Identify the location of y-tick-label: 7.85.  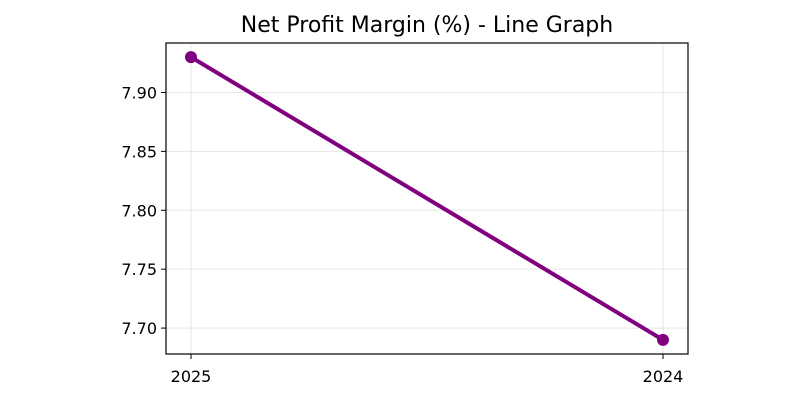
(139, 151).